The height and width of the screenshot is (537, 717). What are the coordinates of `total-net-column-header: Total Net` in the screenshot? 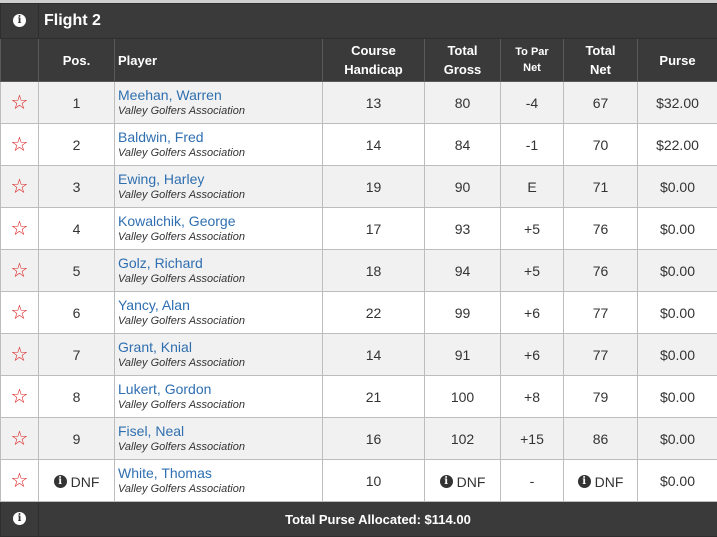 It's located at (600, 60).